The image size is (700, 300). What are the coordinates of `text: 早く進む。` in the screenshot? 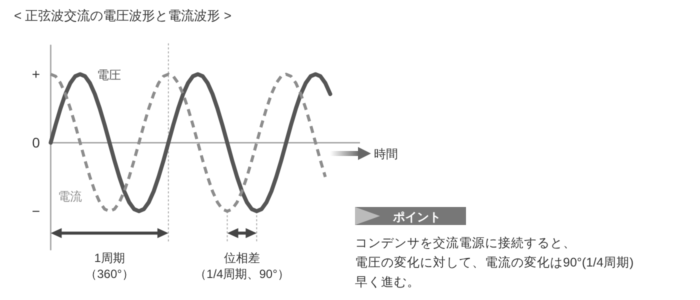 It's located at (387, 282).